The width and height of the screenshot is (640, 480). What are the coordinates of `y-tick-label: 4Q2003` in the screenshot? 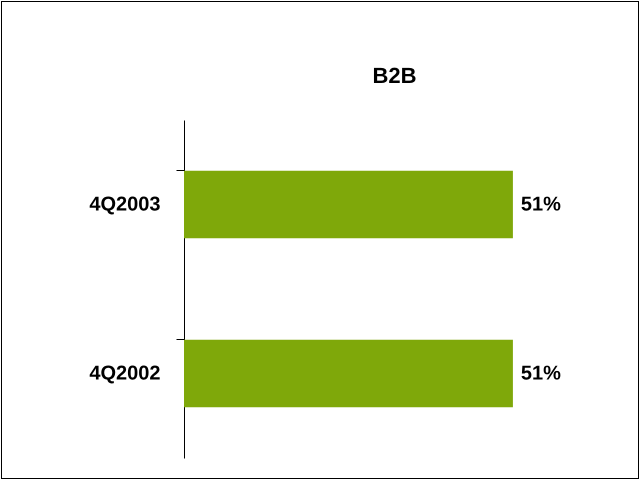 It's located at (124, 205).